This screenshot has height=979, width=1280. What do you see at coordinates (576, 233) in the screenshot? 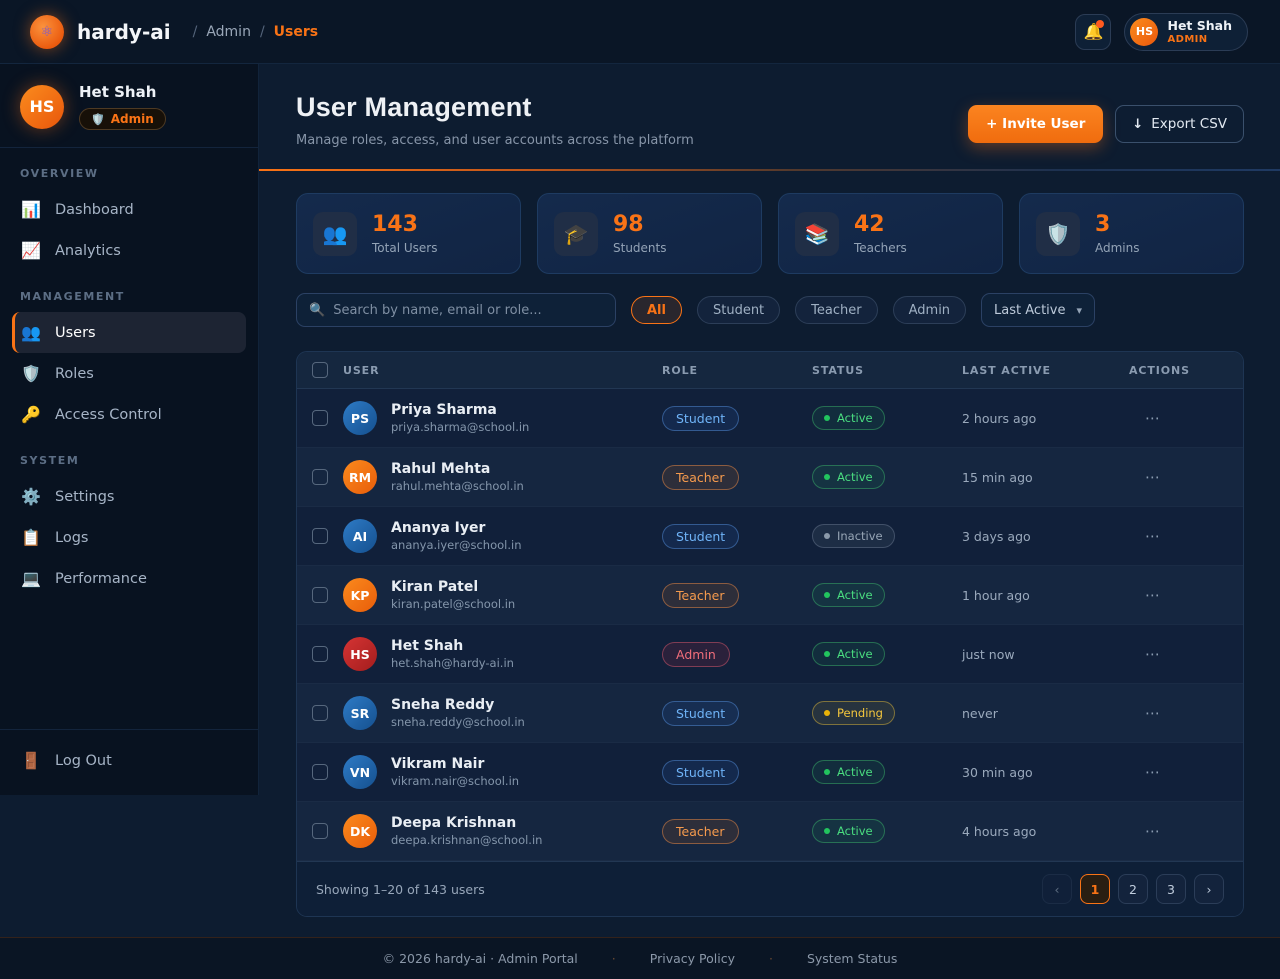
I see `graduation-cap-icon: 🎓` at bounding box center [576, 233].